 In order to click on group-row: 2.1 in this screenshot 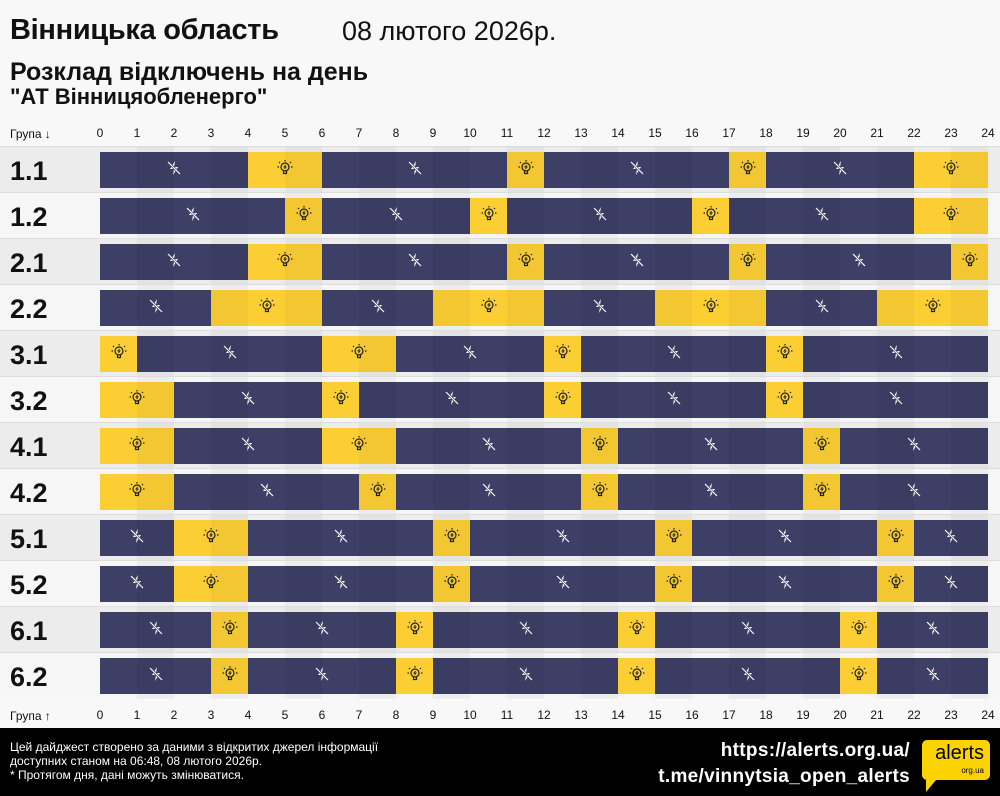, I will do `click(500, 261)`.